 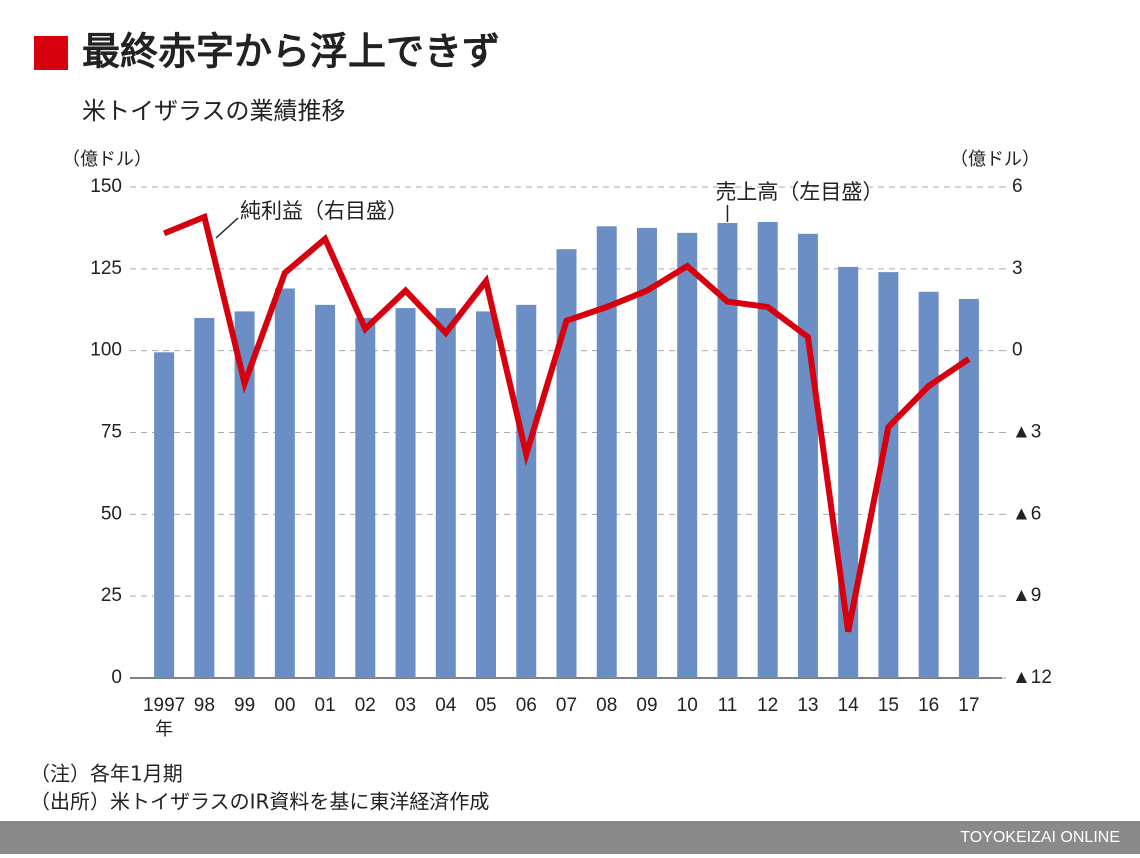 What do you see at coordinates (566, 705) in the screenshot?
I see `x-tick-label: 07` at bounding box center [566, 705].